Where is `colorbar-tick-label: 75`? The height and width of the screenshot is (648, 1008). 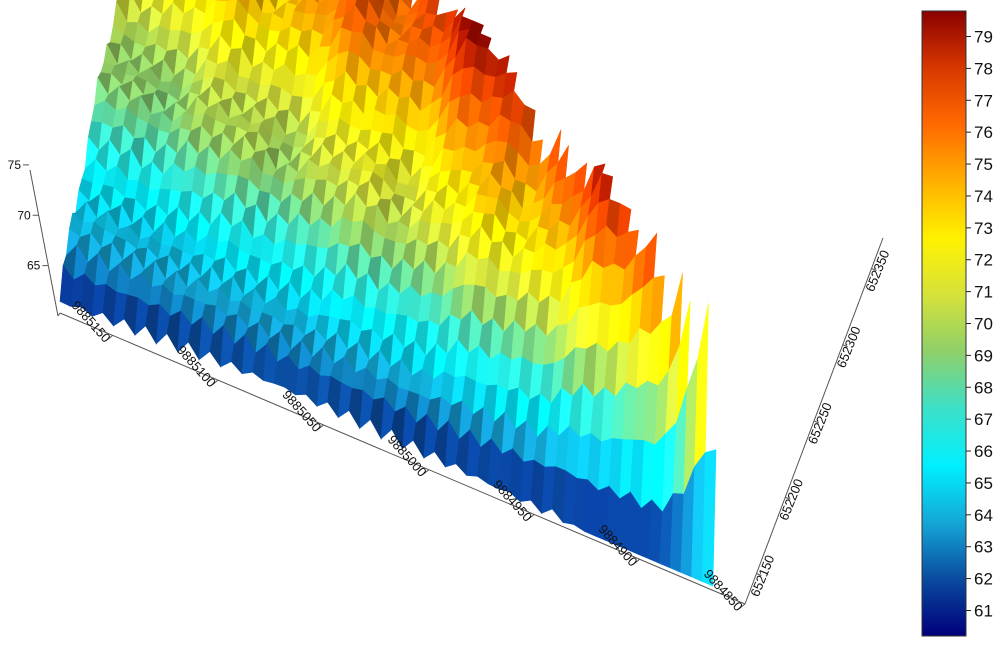 colorbar-tick-label: 75 is located at coordinates (983, 164).